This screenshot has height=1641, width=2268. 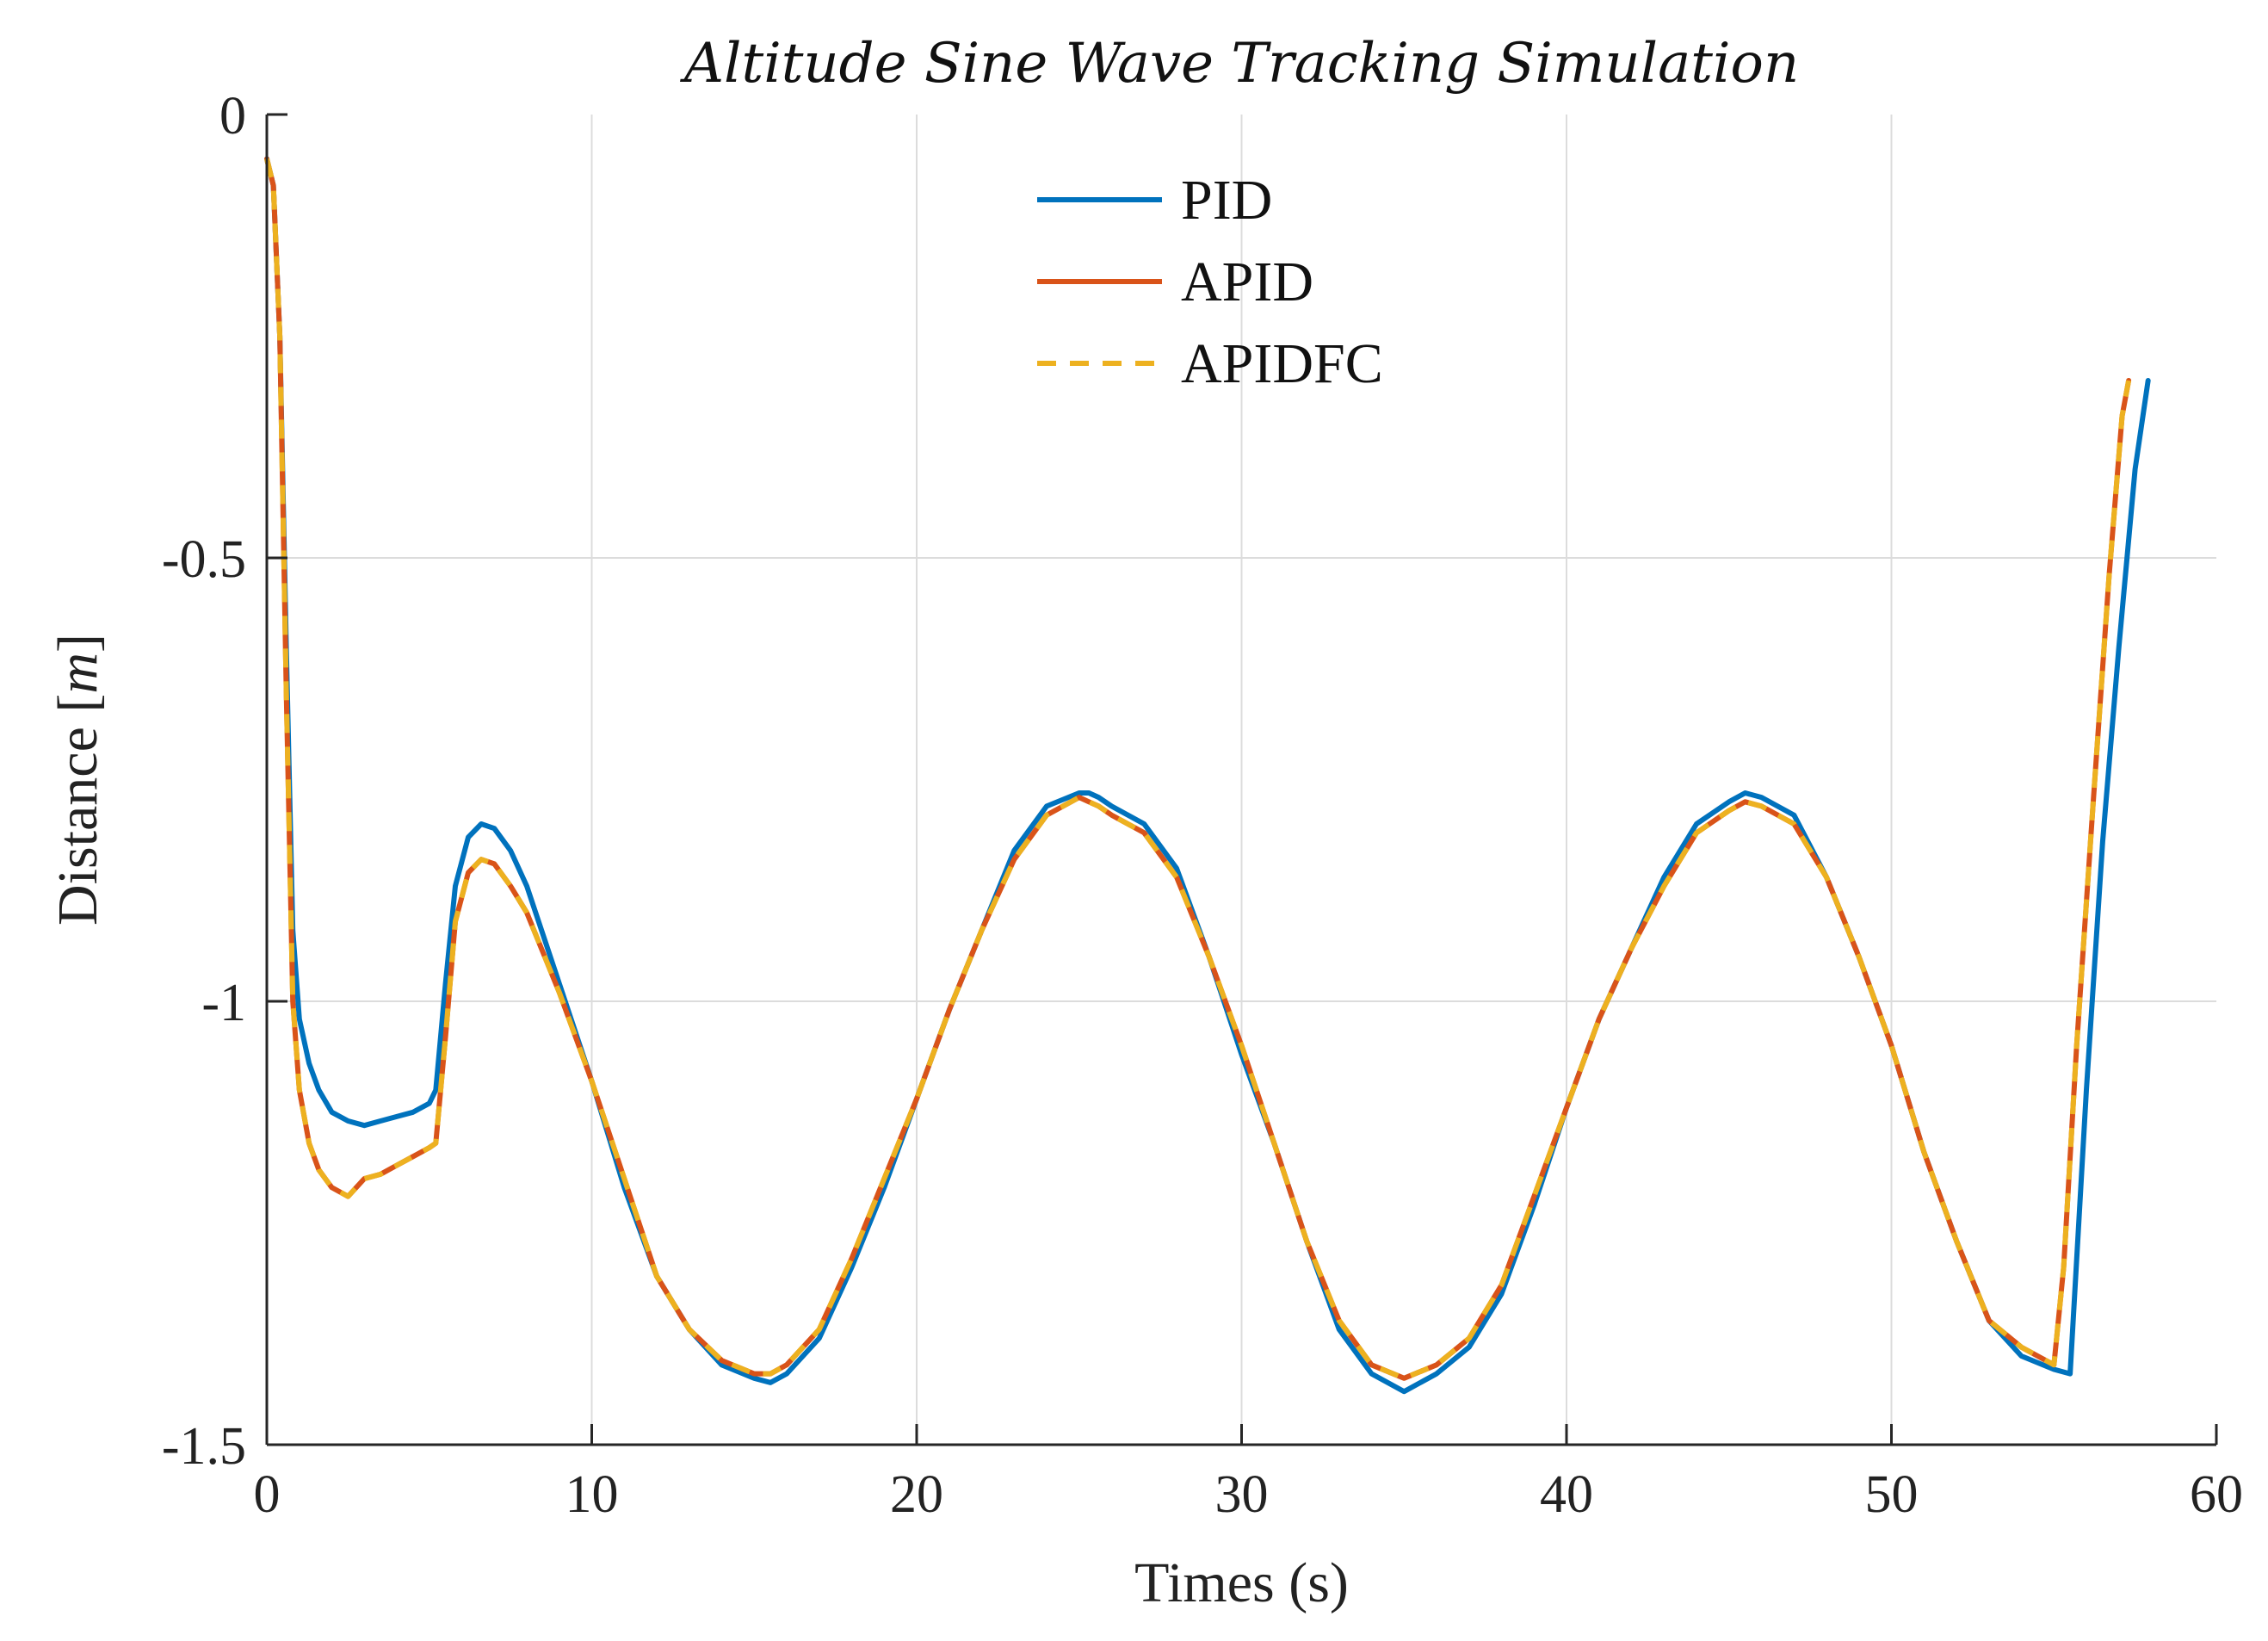 What do you see at coordinates (1282, 363) in the screenshot?
I see `legend-label-apidfc: APIDFC` at bounding box center [1282, 363].